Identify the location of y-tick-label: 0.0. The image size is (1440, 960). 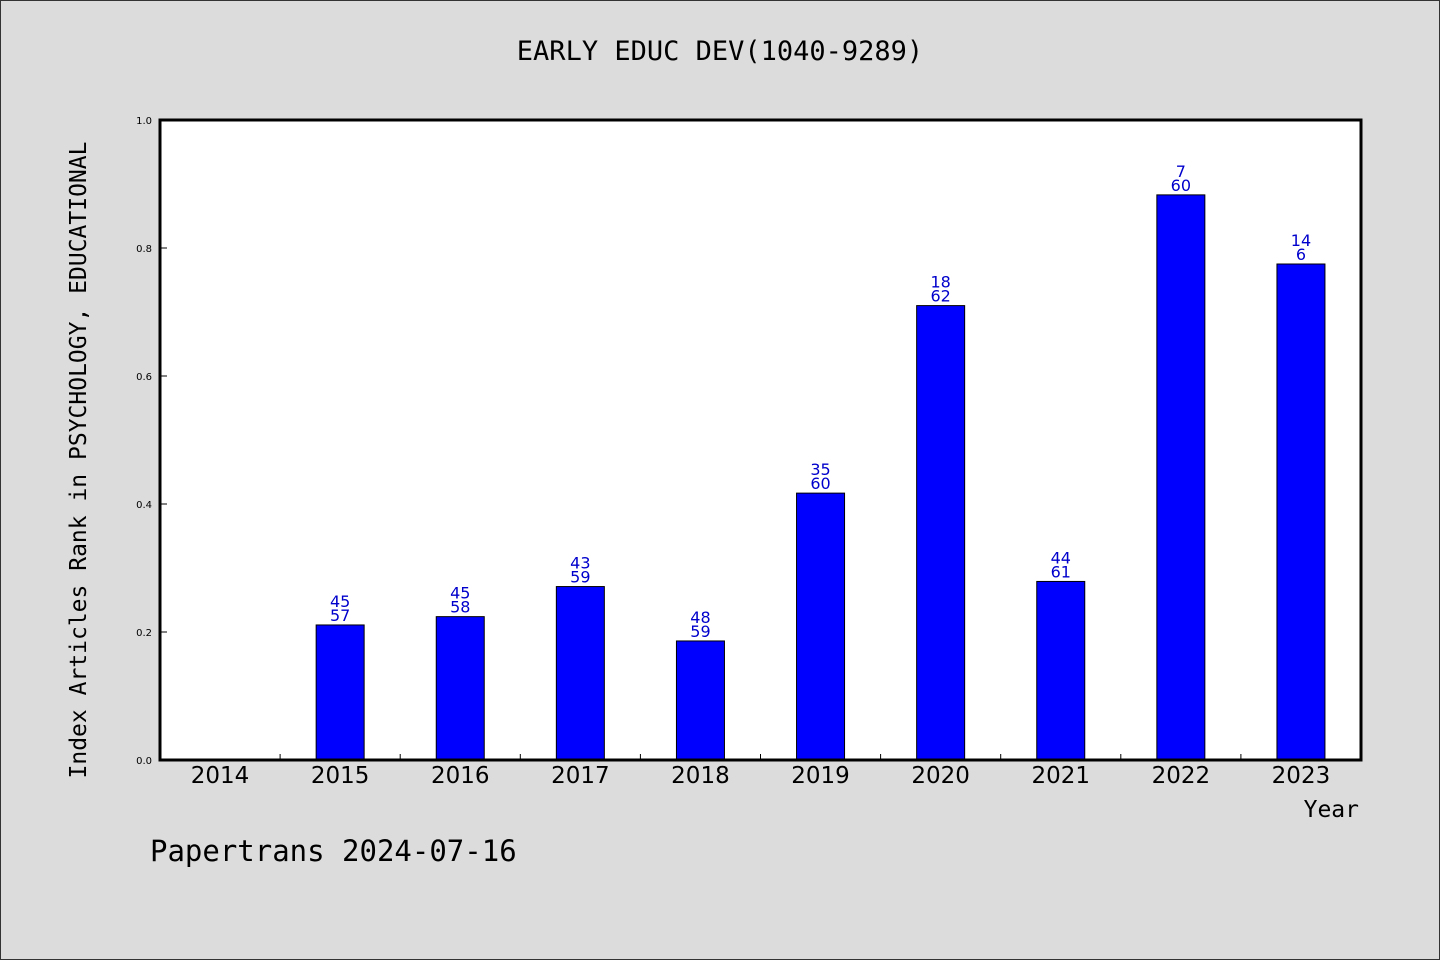
(144, 761).